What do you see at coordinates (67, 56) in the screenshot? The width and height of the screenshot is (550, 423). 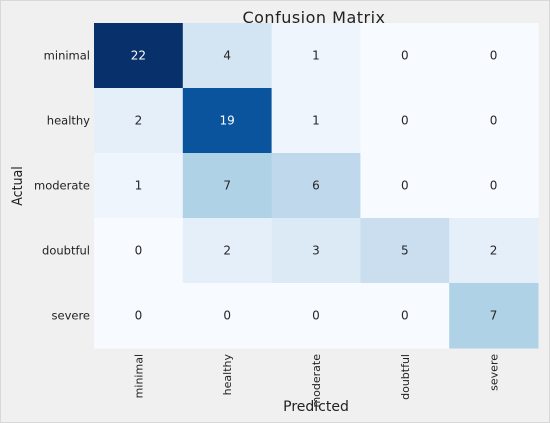 I see `y-tick-label: minimal` at bounding box center [67, 56].